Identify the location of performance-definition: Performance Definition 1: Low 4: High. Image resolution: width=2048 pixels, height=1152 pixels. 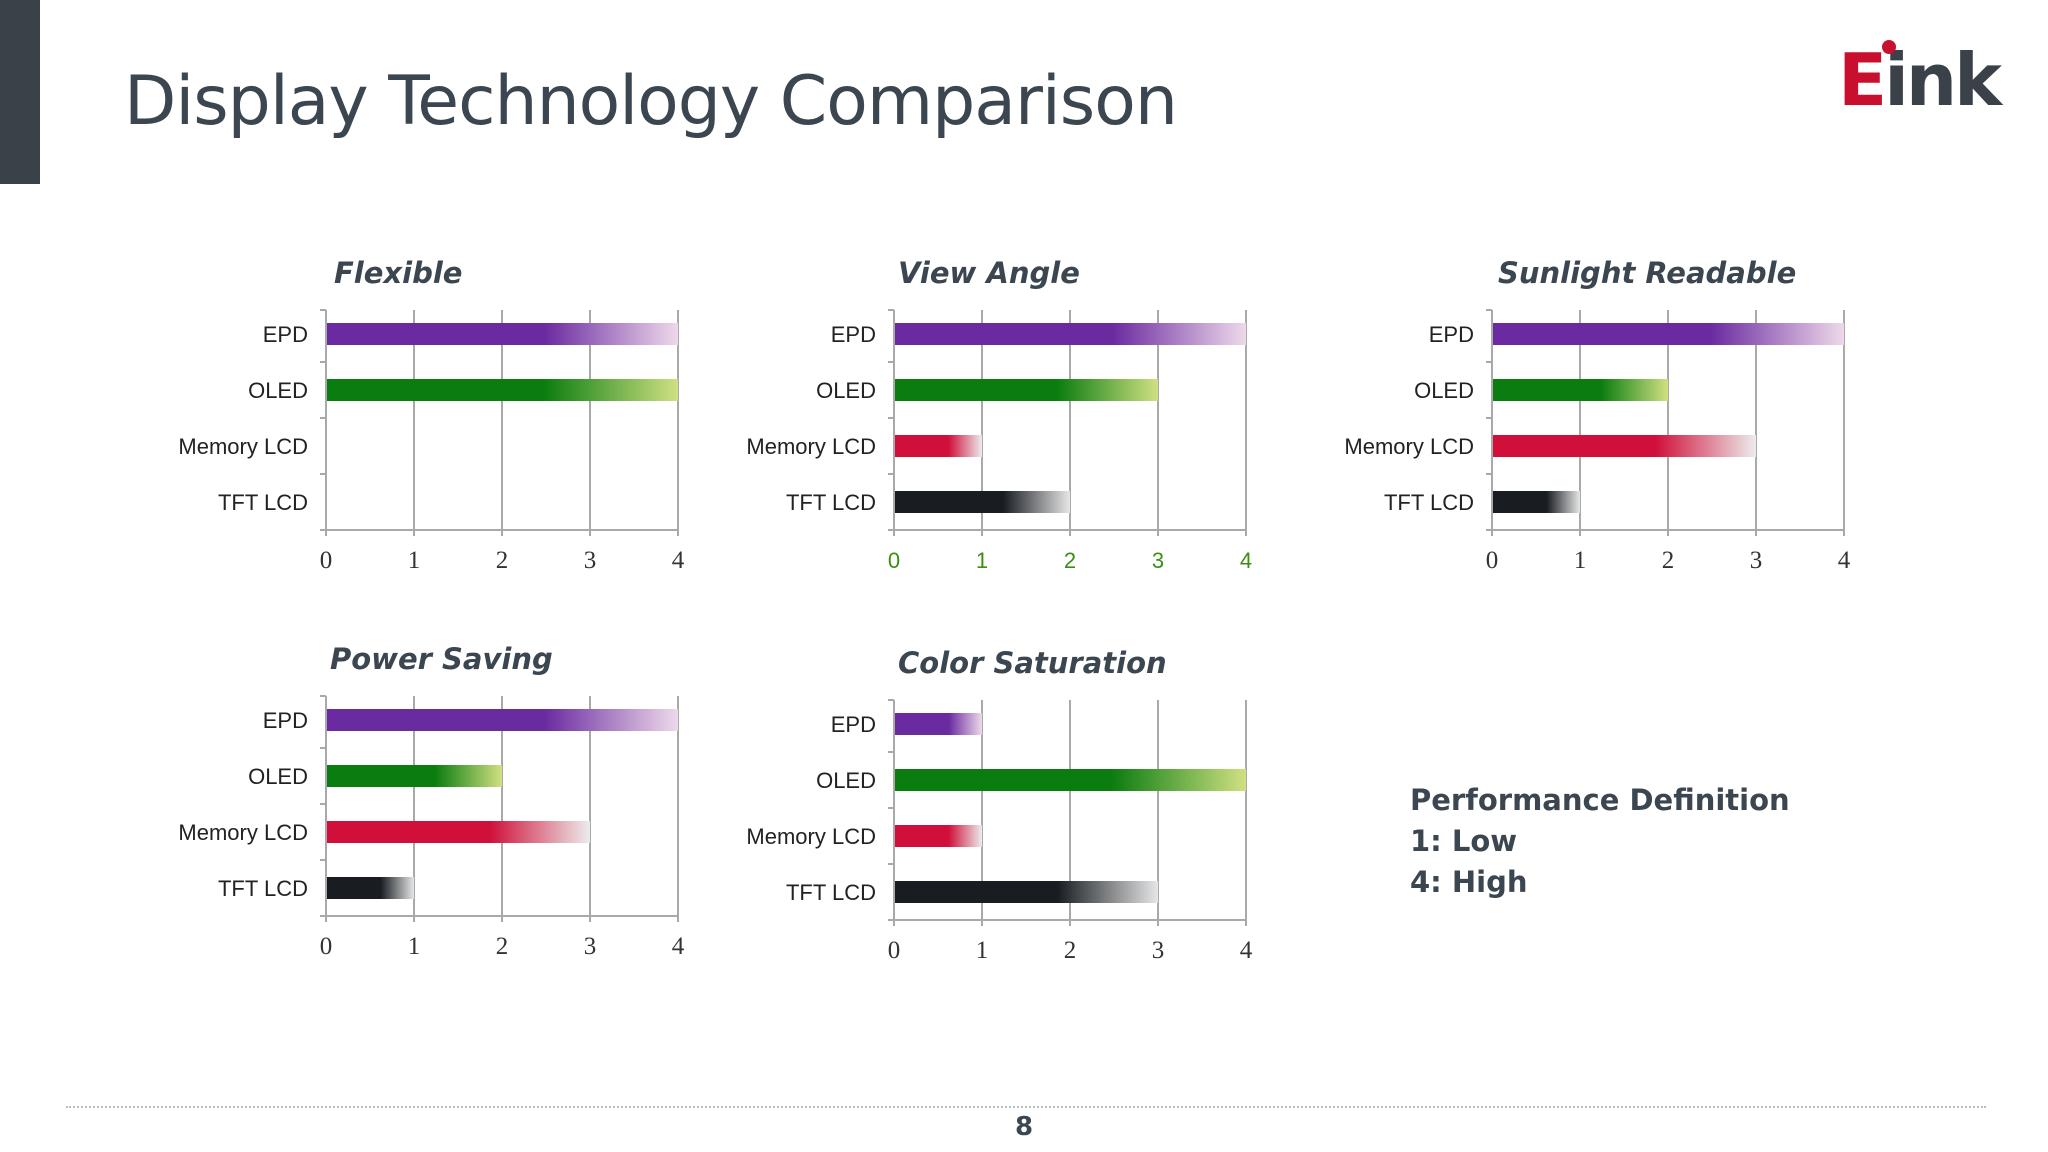
(1600, 841).